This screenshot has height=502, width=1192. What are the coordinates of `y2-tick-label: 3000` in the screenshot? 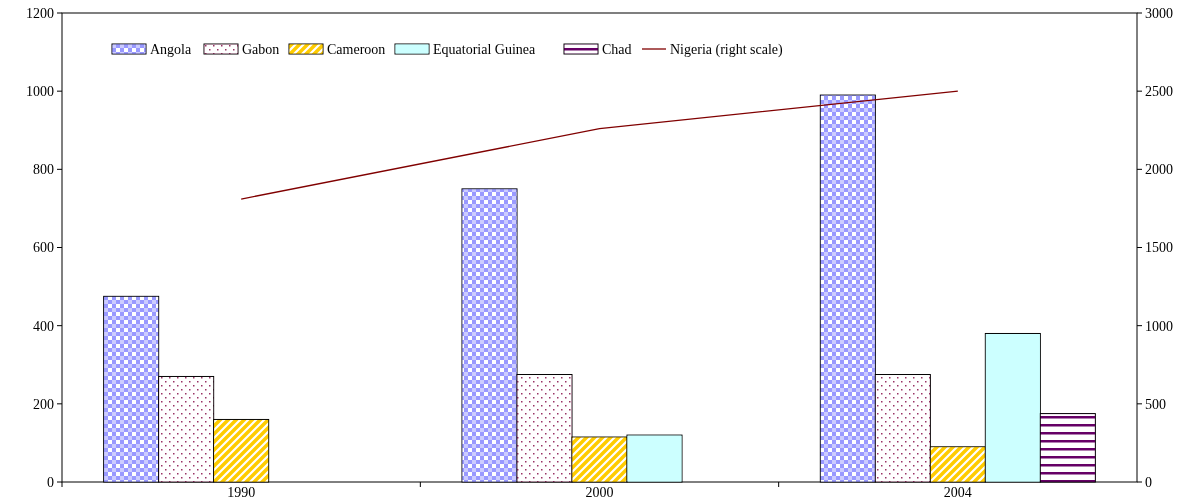 It's located at (1159, 13).